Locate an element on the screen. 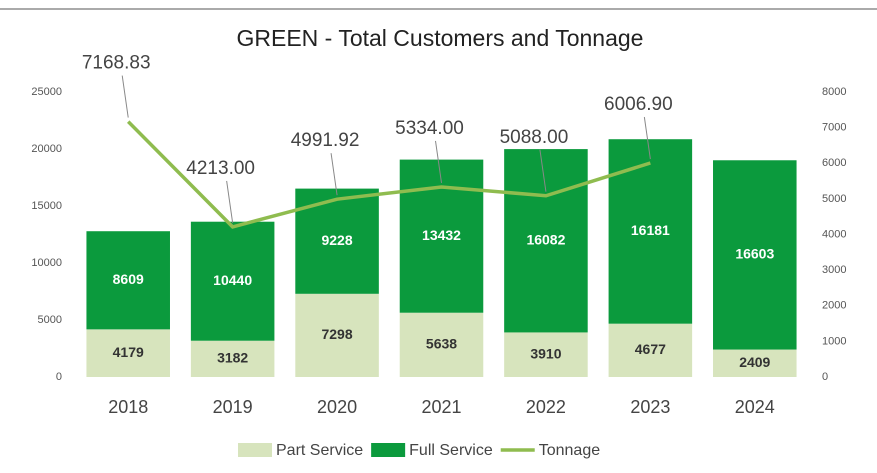 The width and height of the screenshot is (877, 473). bar-value-label: 16603 is located at coordinates (754, 254).